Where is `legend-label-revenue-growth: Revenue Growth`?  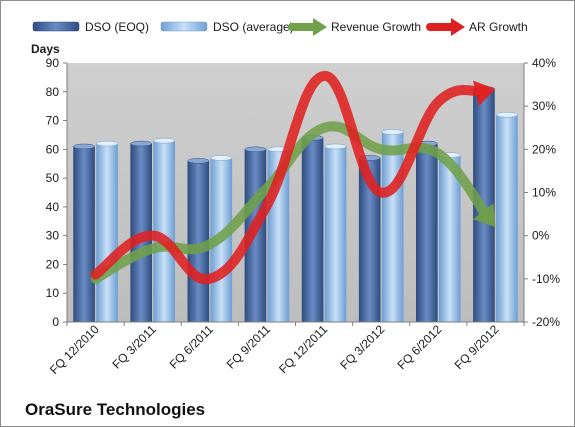 legend-label-revenue-growth: Revenue Growth is located at coordinates (376, 27).